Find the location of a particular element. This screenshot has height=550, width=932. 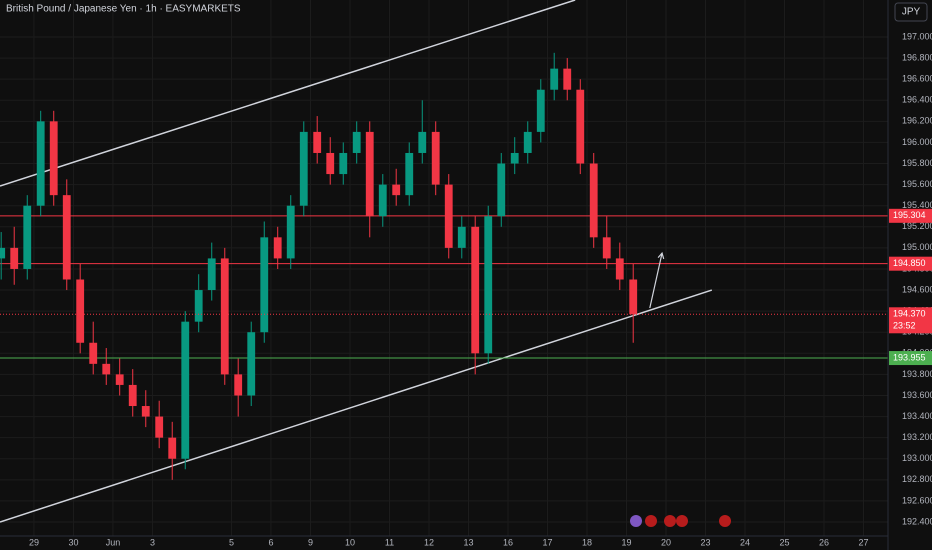

y-tick-label: 192.600 is located at coordinates (917, 500).